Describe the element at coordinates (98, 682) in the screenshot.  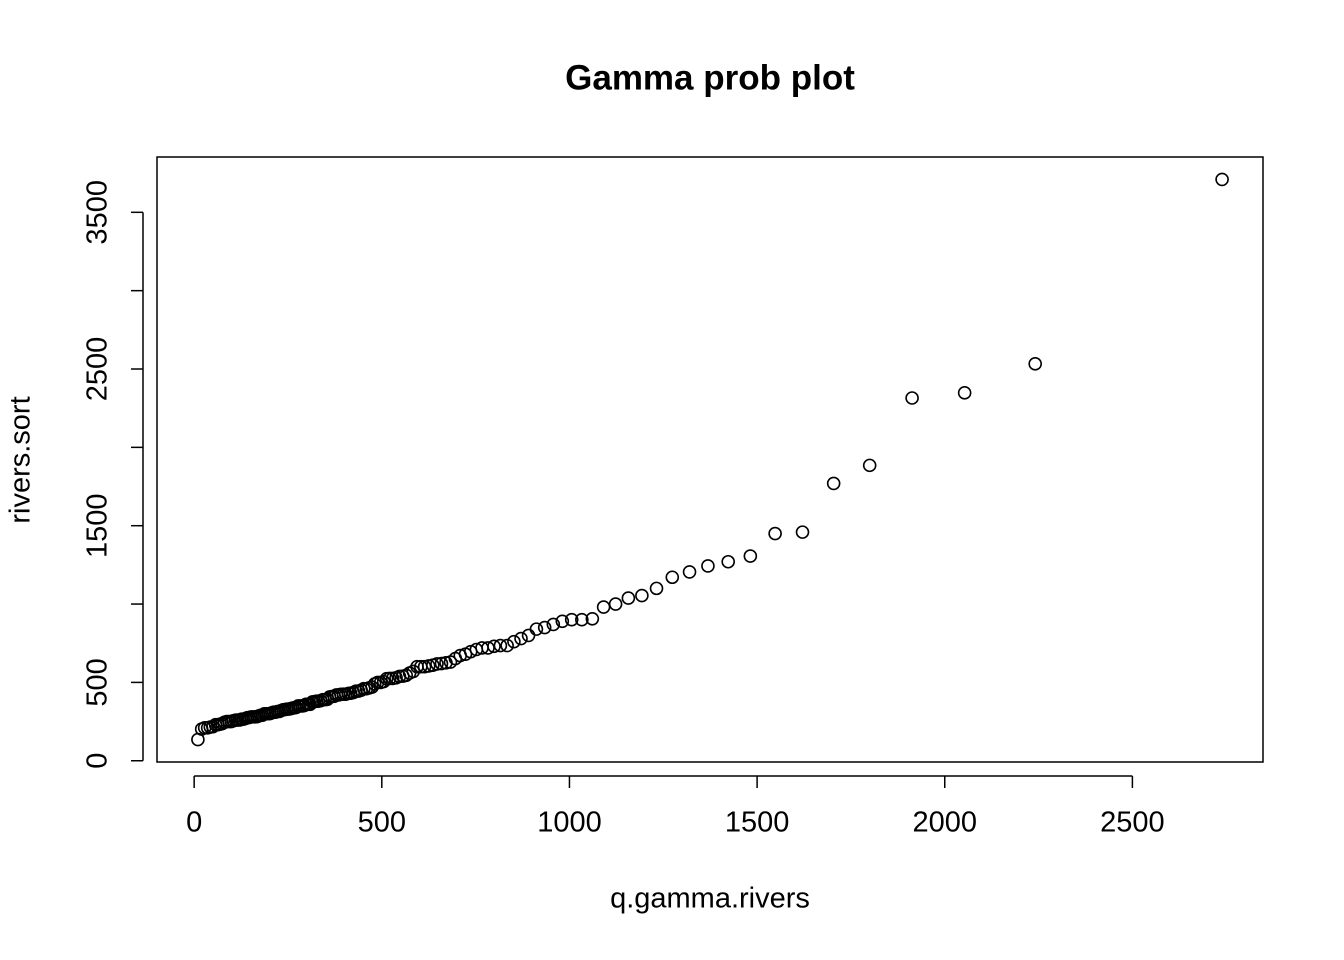
I see `y-tick-label: 500` at that location.